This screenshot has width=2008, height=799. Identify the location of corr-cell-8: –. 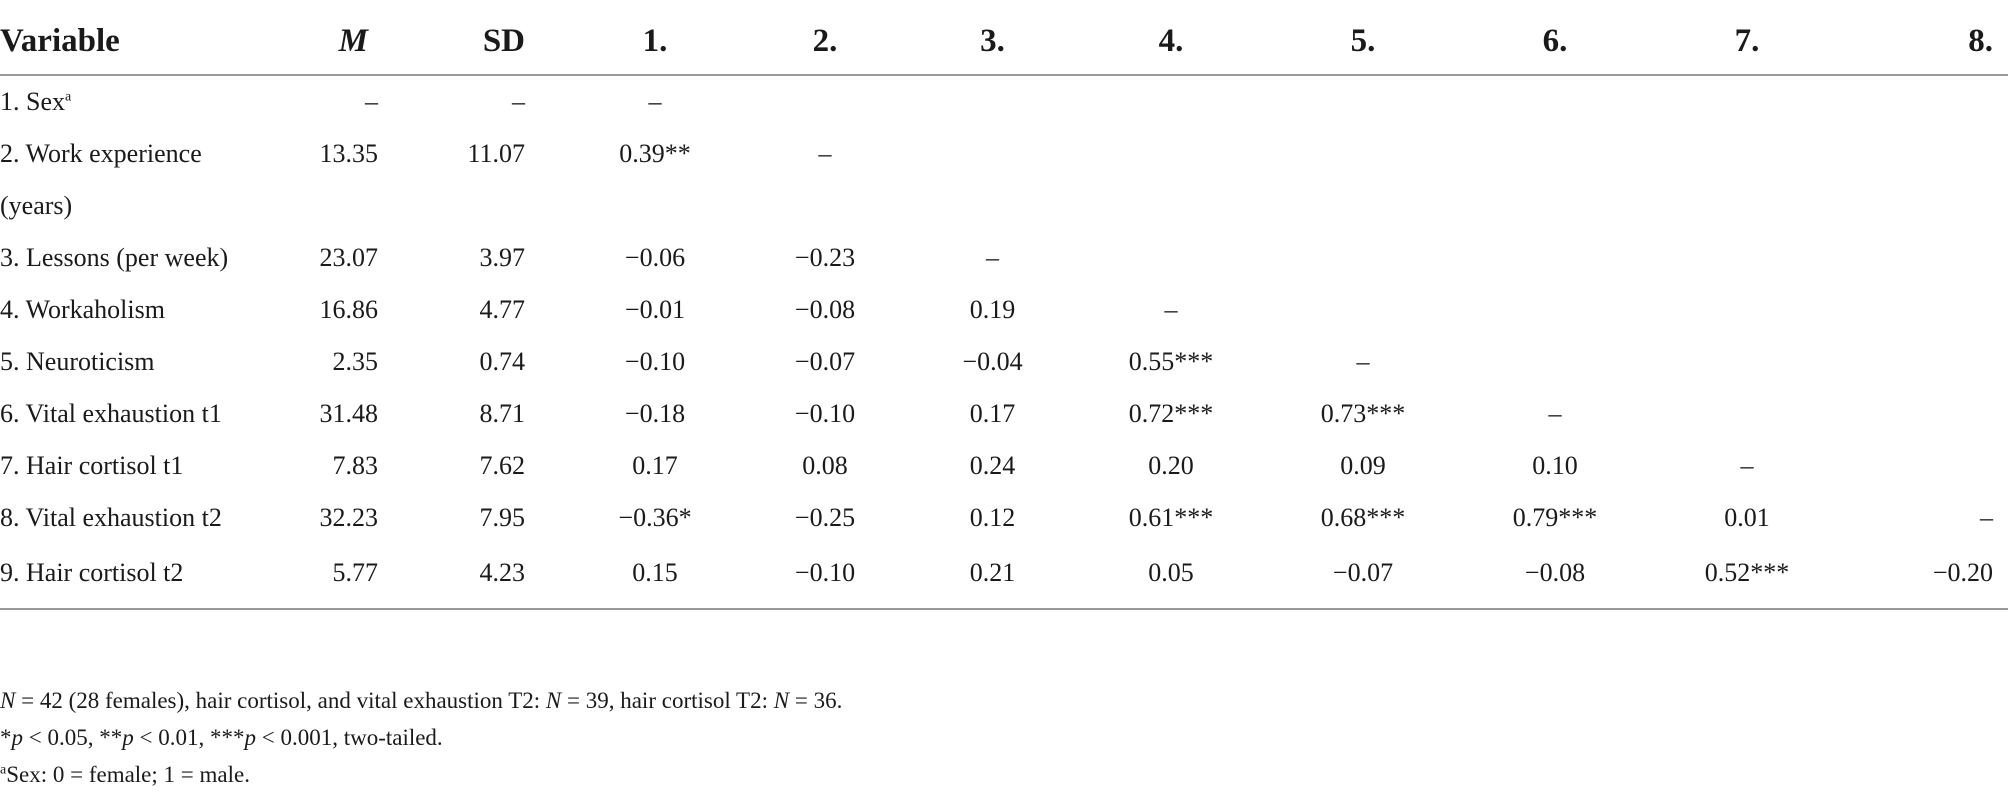
(1986, 517).